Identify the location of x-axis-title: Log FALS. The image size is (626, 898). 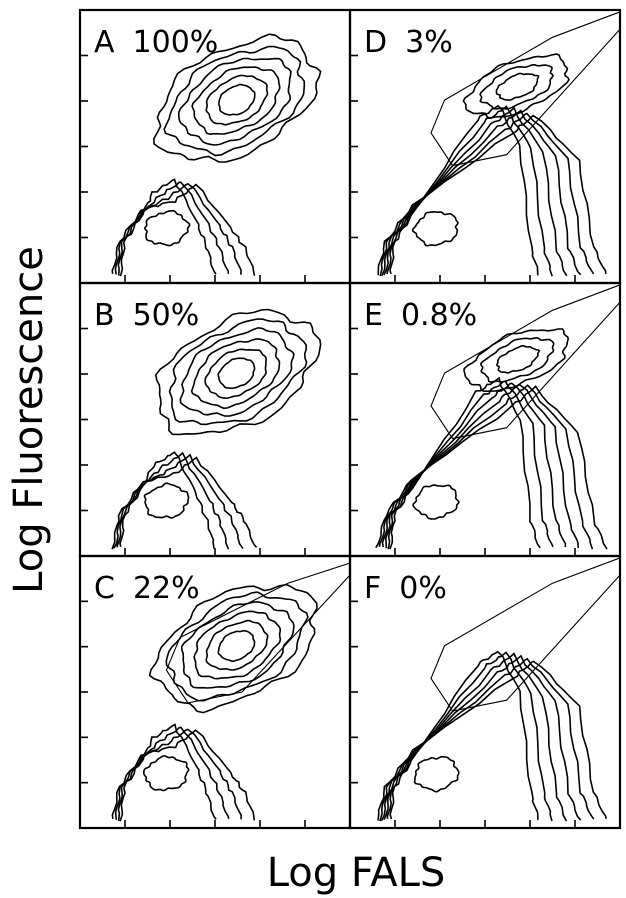
(356, 873).